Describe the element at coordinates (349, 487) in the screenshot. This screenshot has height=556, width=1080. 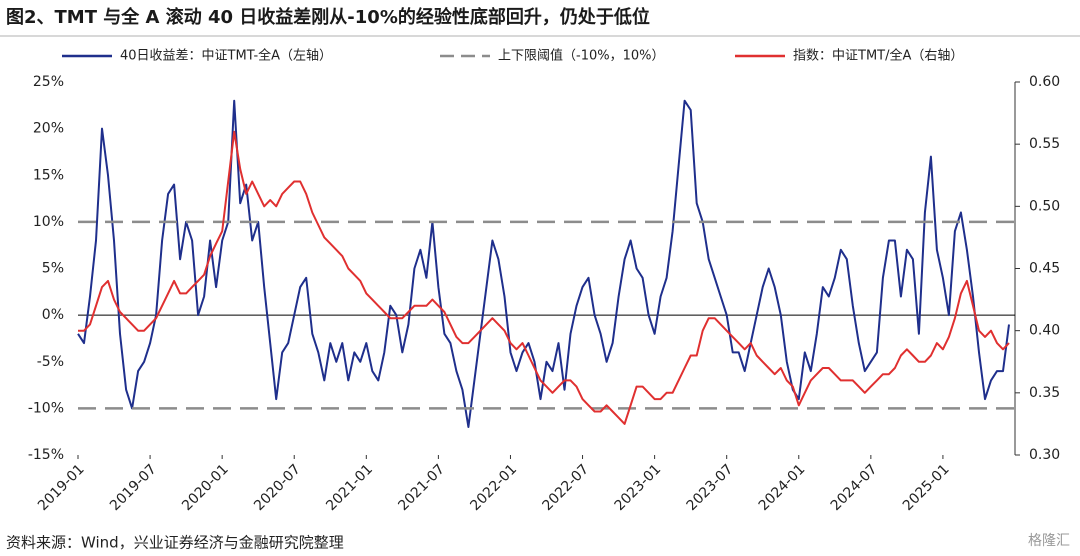
I see `x-tick-label: 2021-01` at that location.